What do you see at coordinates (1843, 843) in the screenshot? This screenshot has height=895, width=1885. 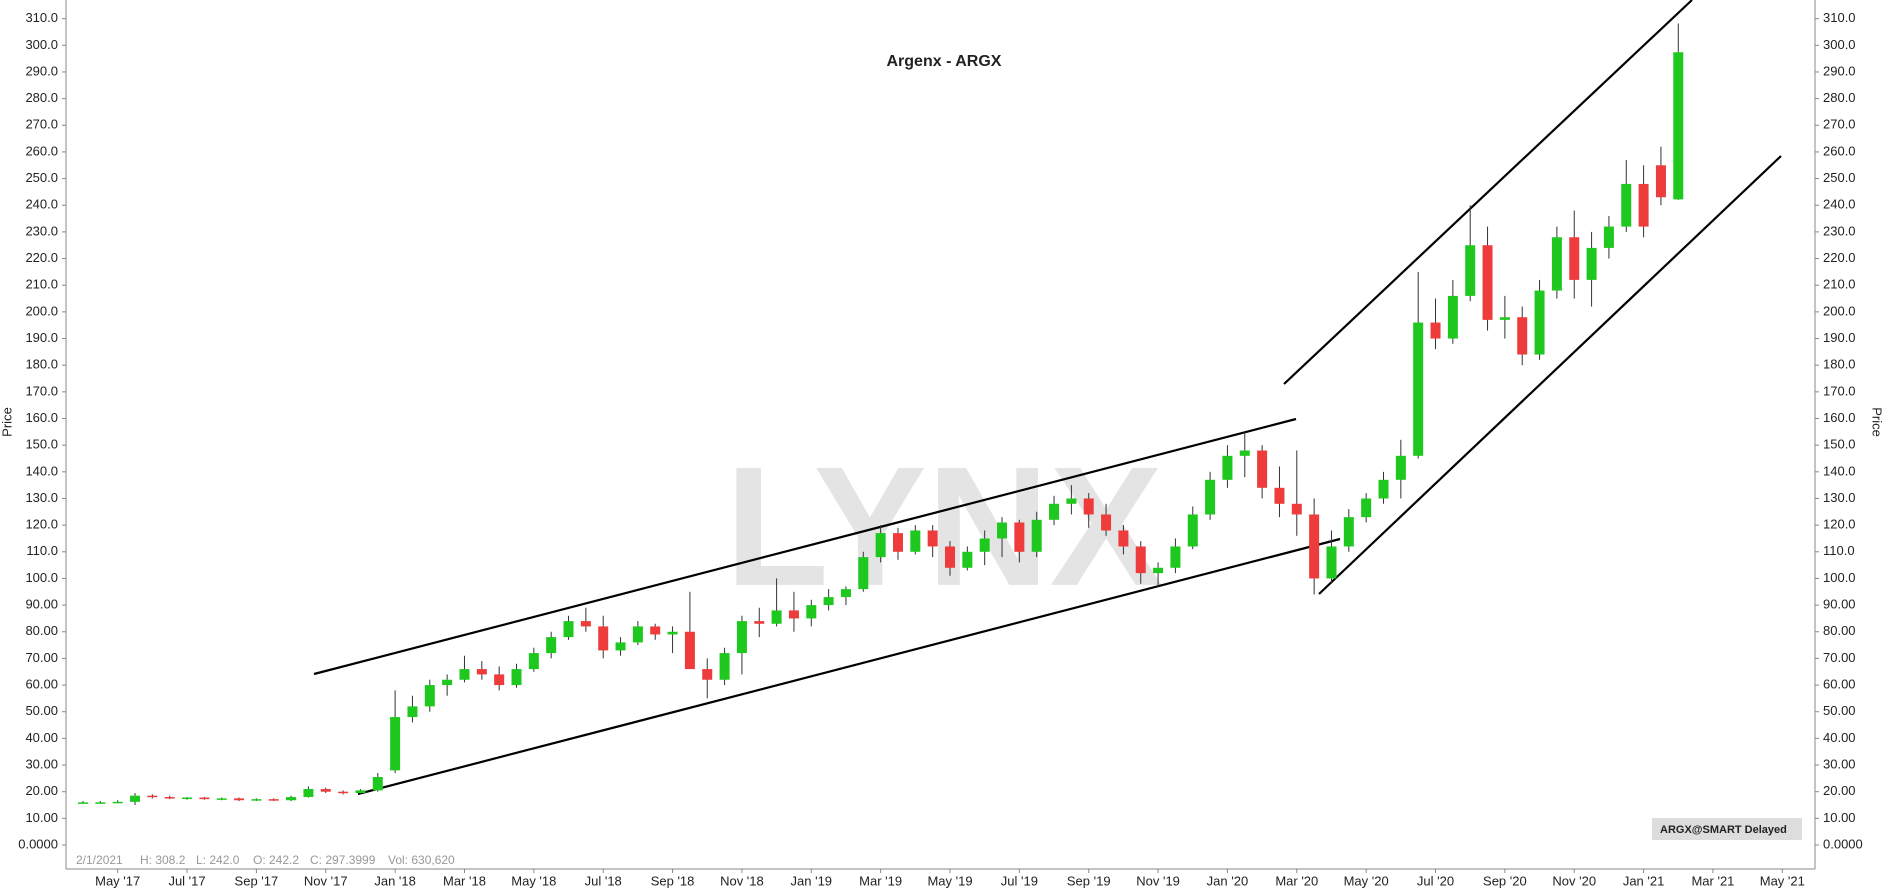 I see `y2-tick-label: 0.0000` at bounding box center [1843, 843].